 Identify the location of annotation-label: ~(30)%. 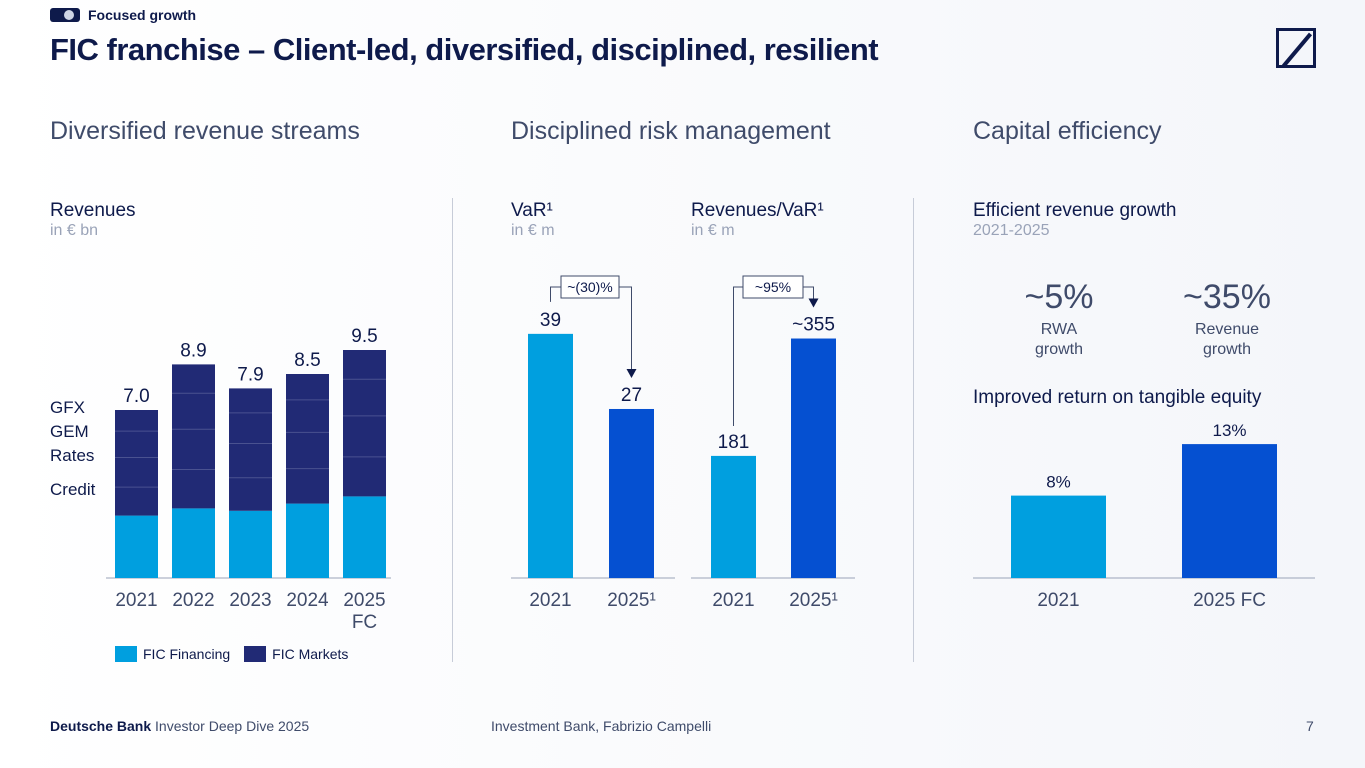
(590, 287).